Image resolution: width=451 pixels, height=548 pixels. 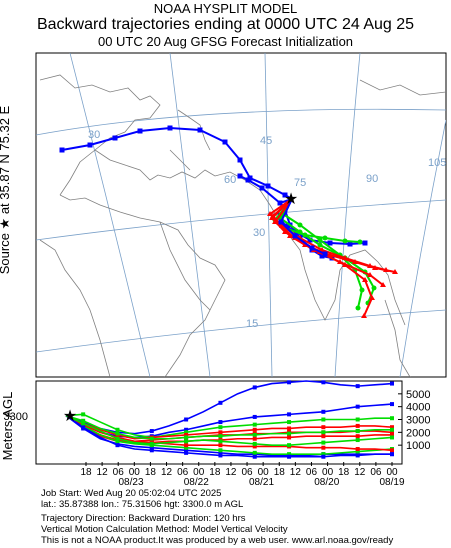 I want to click on grid-label-15: 15, so click(x=252, y=324).